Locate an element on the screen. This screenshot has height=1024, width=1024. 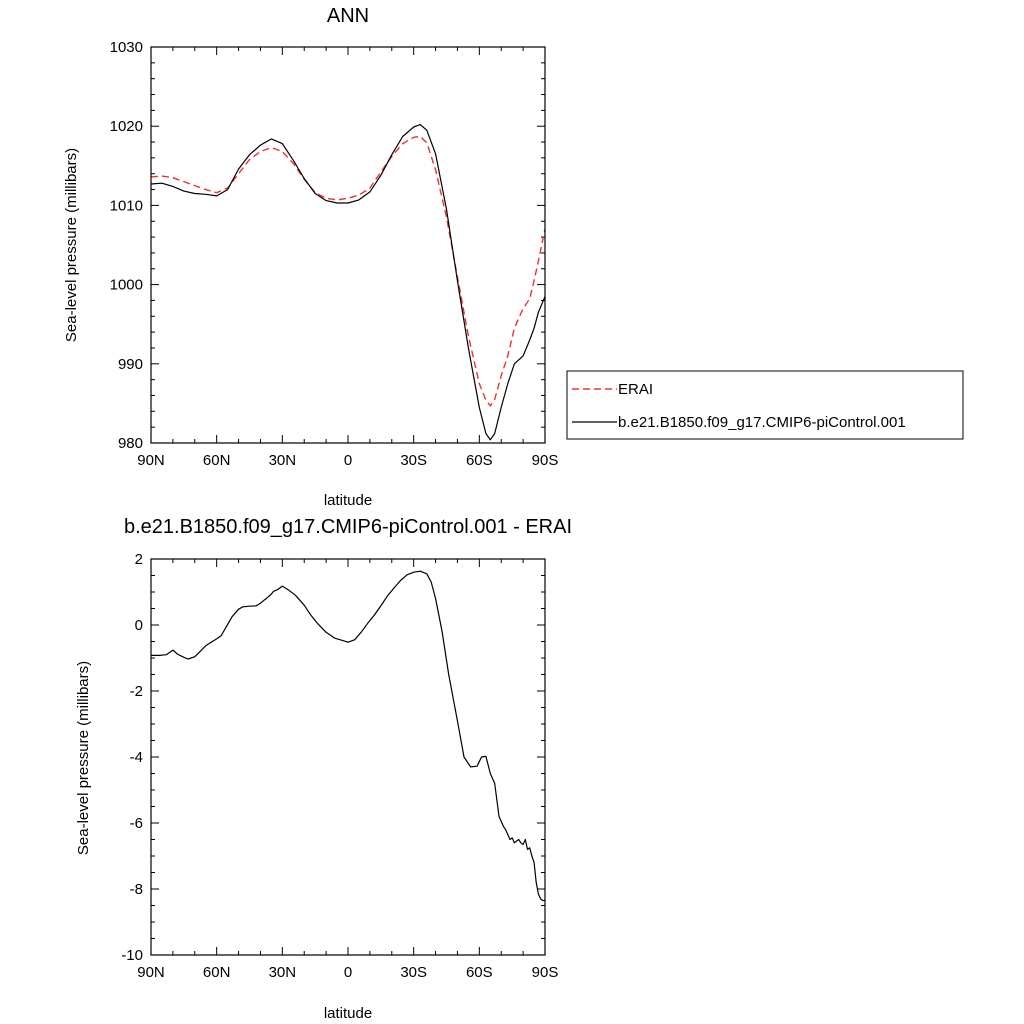
series-line-model is located at coordinates (348, 282).